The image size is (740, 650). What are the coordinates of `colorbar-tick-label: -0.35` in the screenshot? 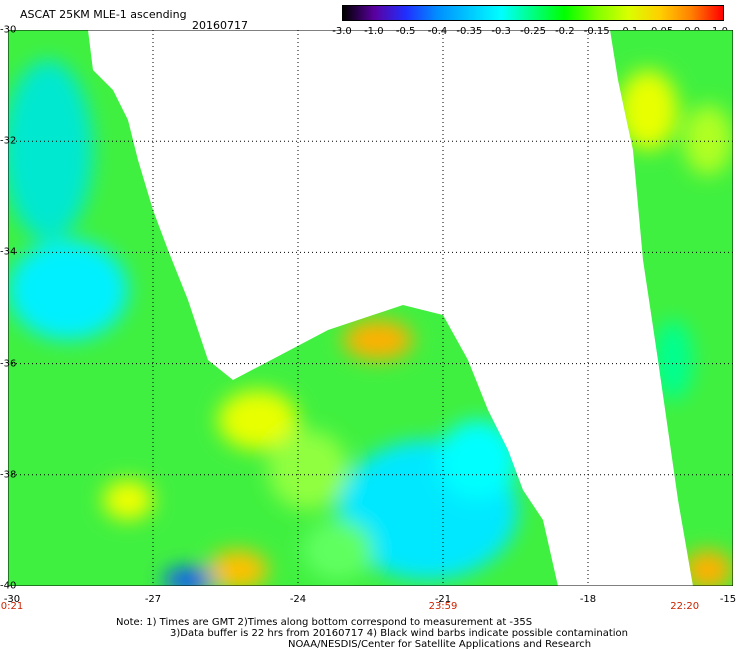 It's located at (469, 31).